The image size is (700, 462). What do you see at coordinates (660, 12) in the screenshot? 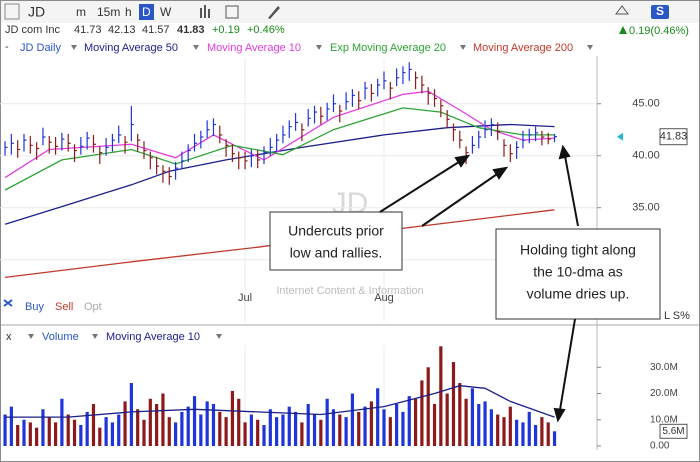
I see `settings-button` at bounding box center [660, 12].